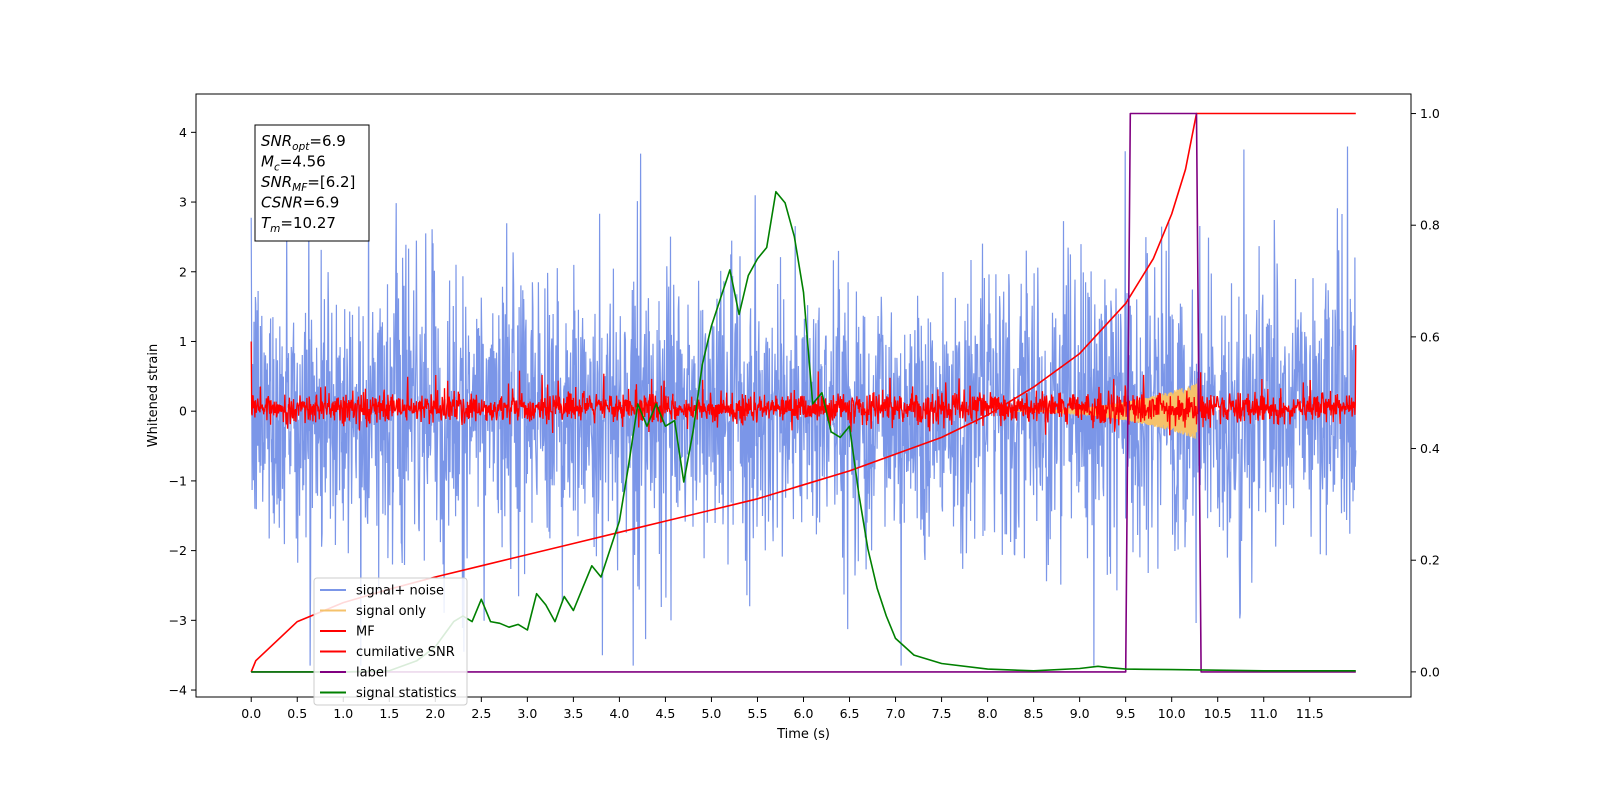  I want to click on x-tick-label: 2.0, so click(435, 713).